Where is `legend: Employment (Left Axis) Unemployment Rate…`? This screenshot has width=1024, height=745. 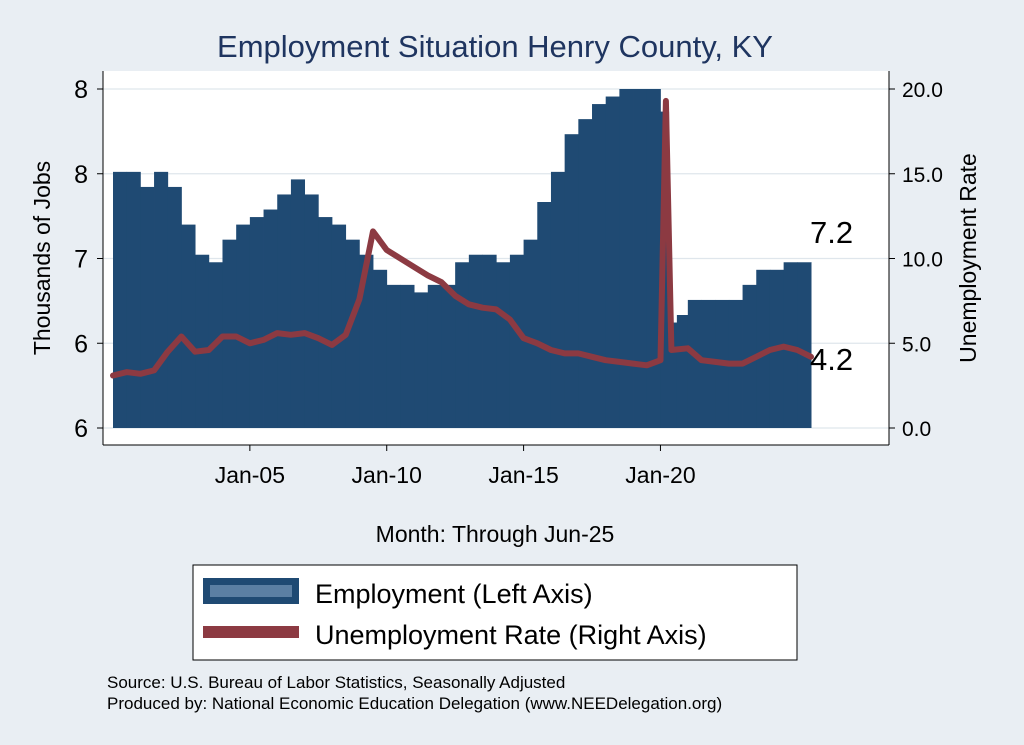 legend: Employment (Left Axis) Unemployment Rate… is located at coordinates (495, 612).